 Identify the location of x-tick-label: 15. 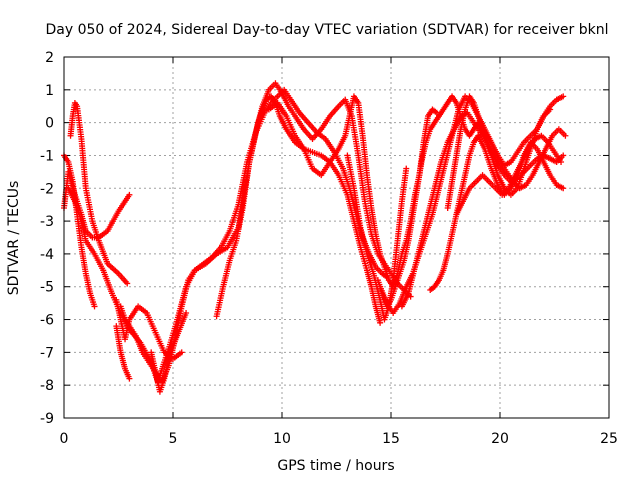
(391, 439).